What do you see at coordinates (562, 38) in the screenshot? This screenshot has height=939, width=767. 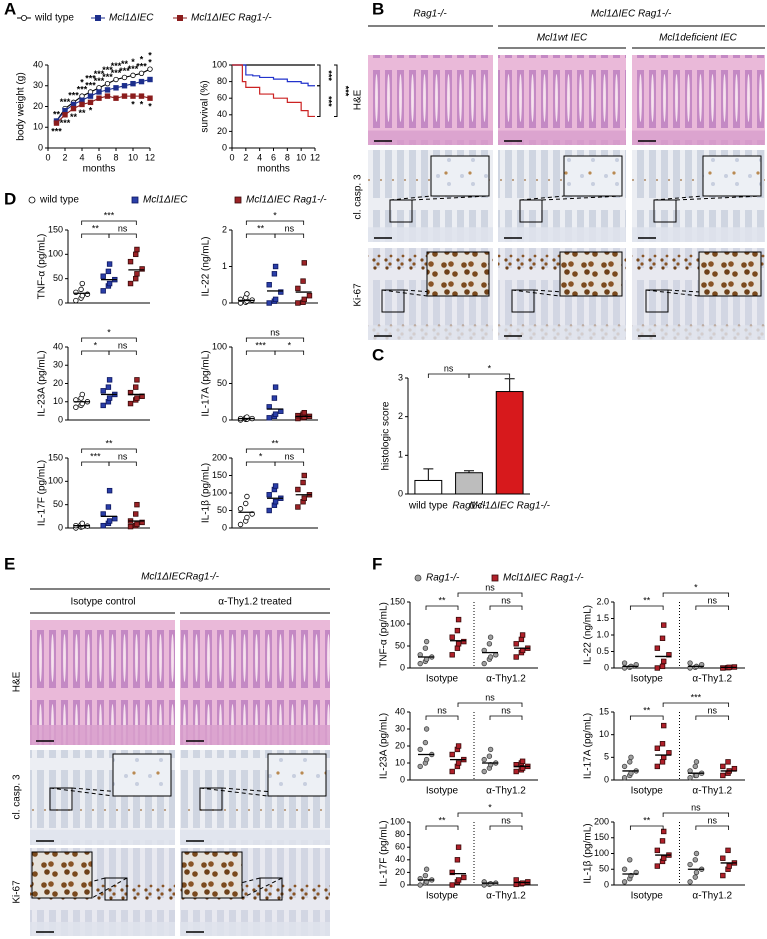 I see `column-subheader: Mcl1wt IEC` at bounding box center [562, 38].